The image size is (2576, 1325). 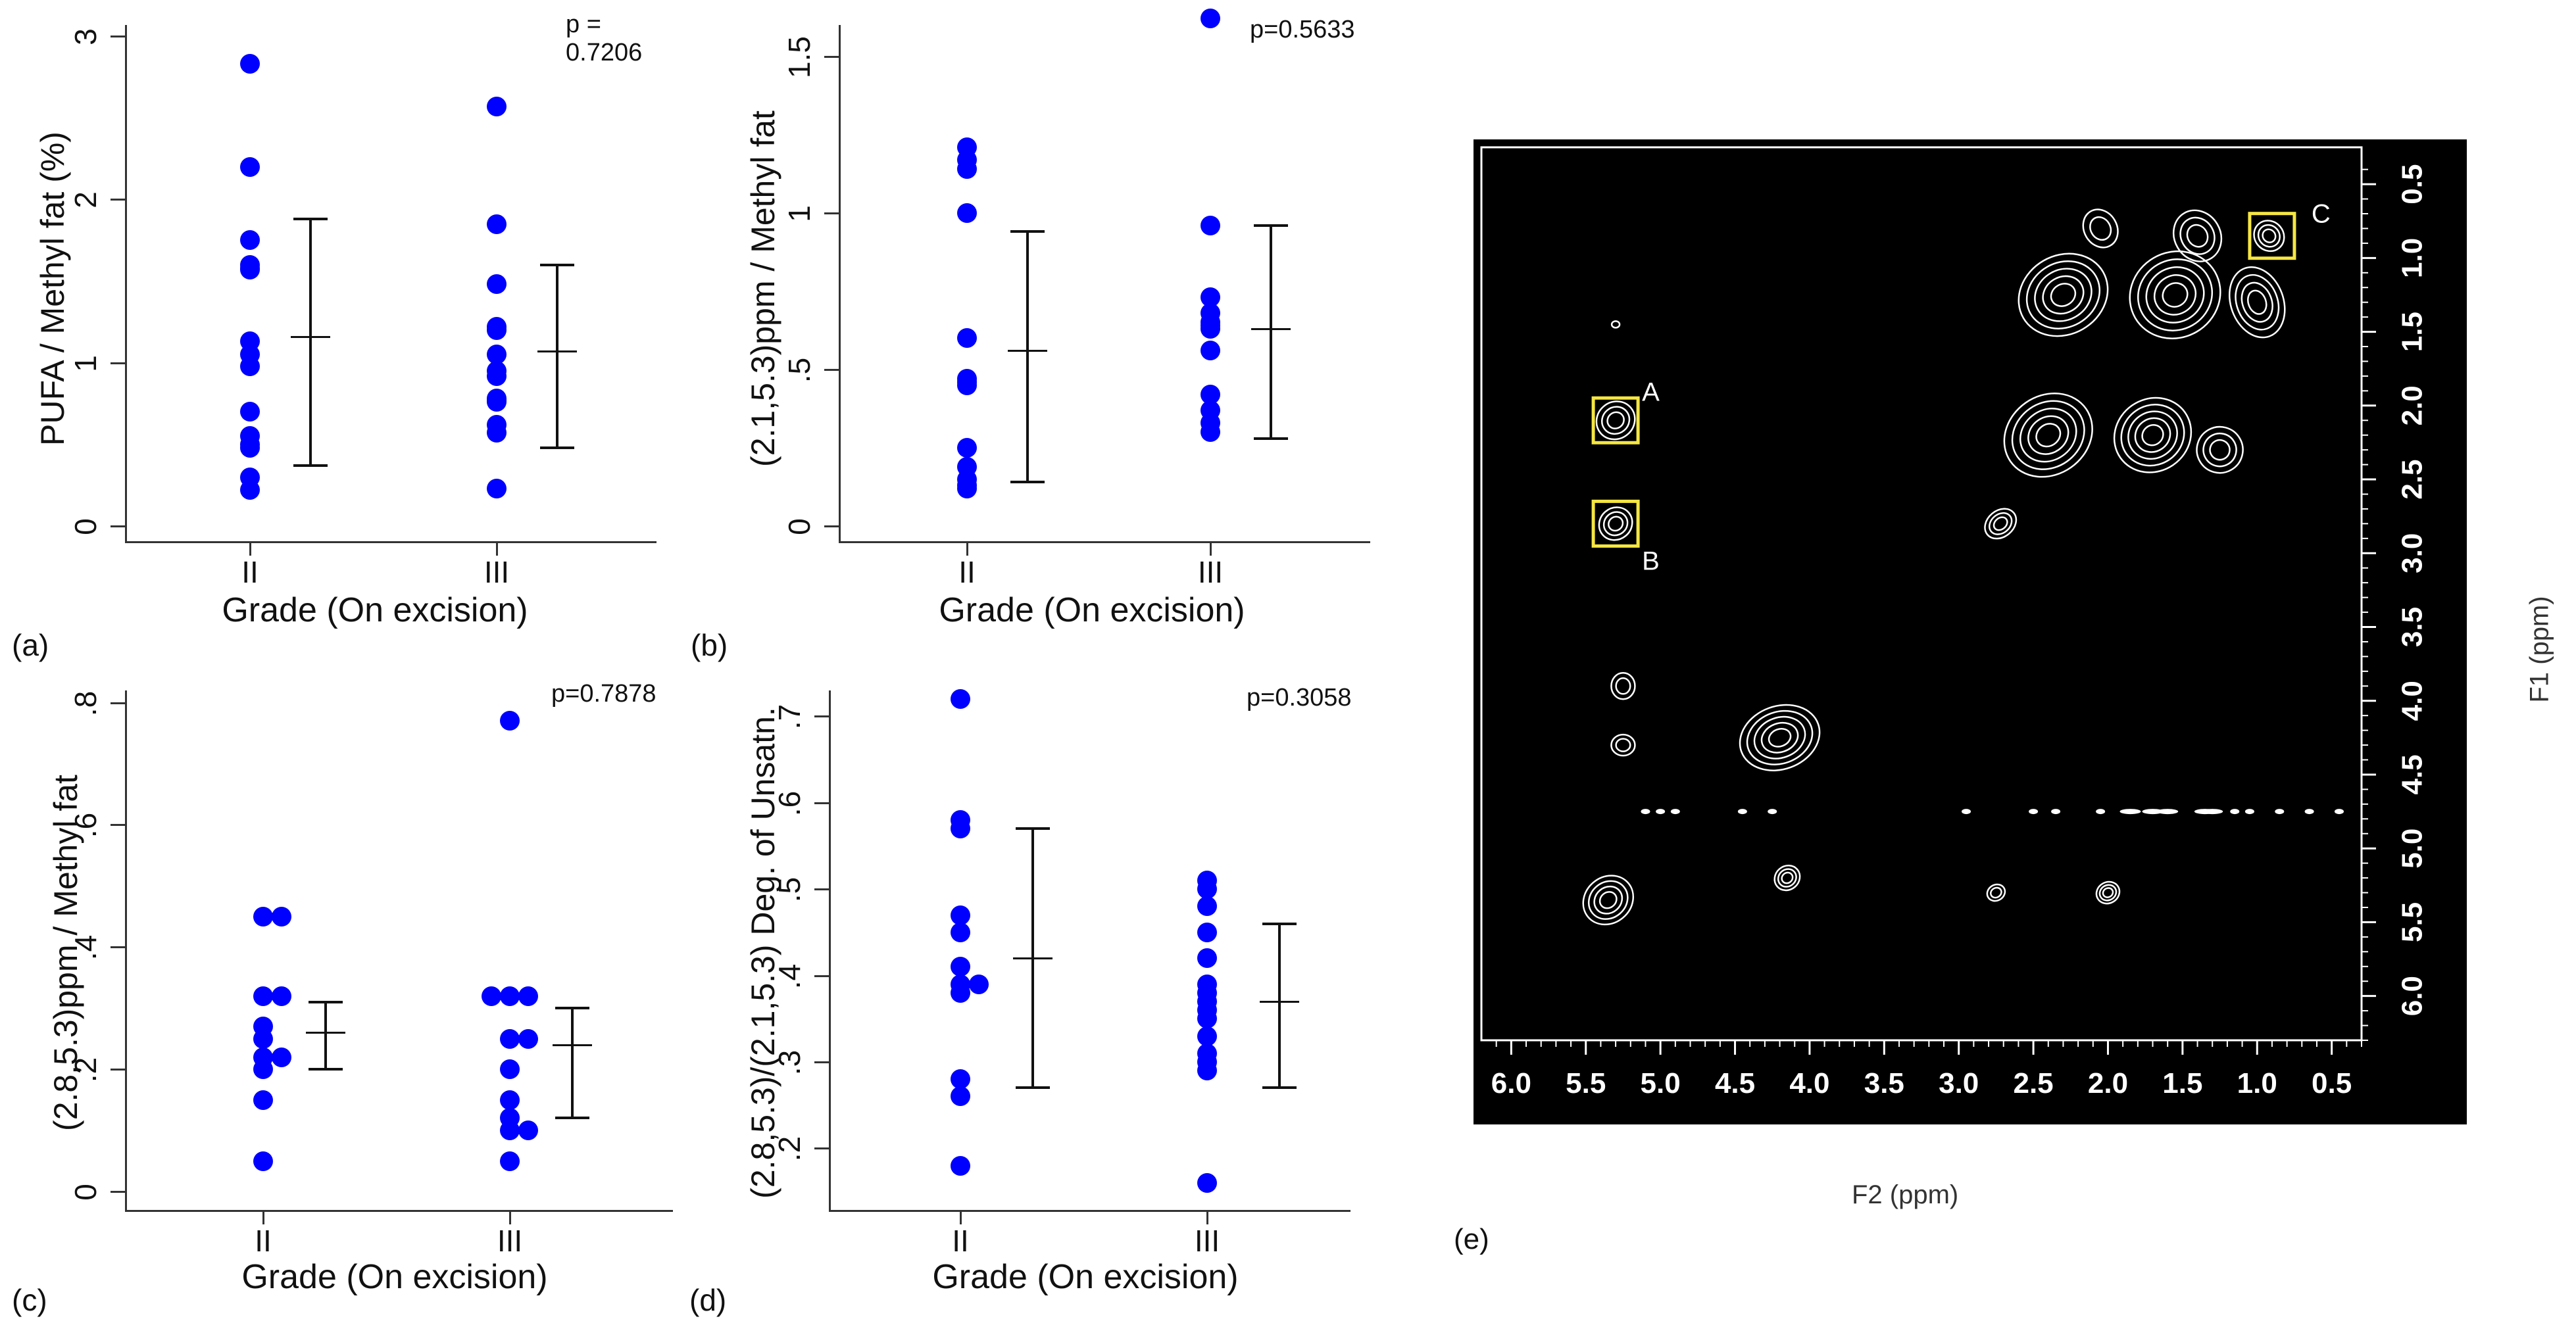 What do you see at coordinates (1615, 420) in the screenshot?
I see `peak-box-A` at bounding box center [1615, 420].